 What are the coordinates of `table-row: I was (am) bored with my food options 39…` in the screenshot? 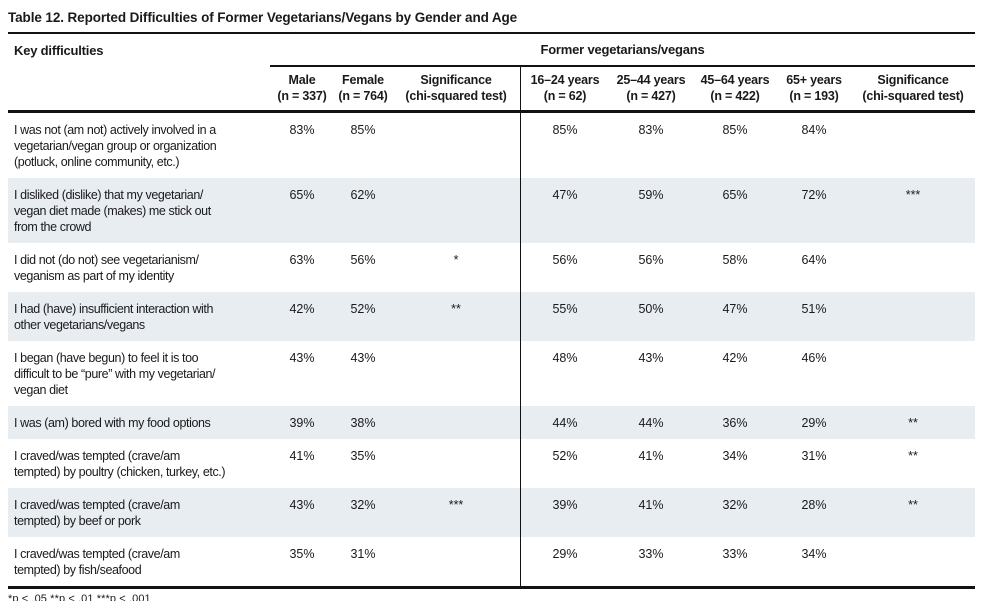 It's located at (491, 422).